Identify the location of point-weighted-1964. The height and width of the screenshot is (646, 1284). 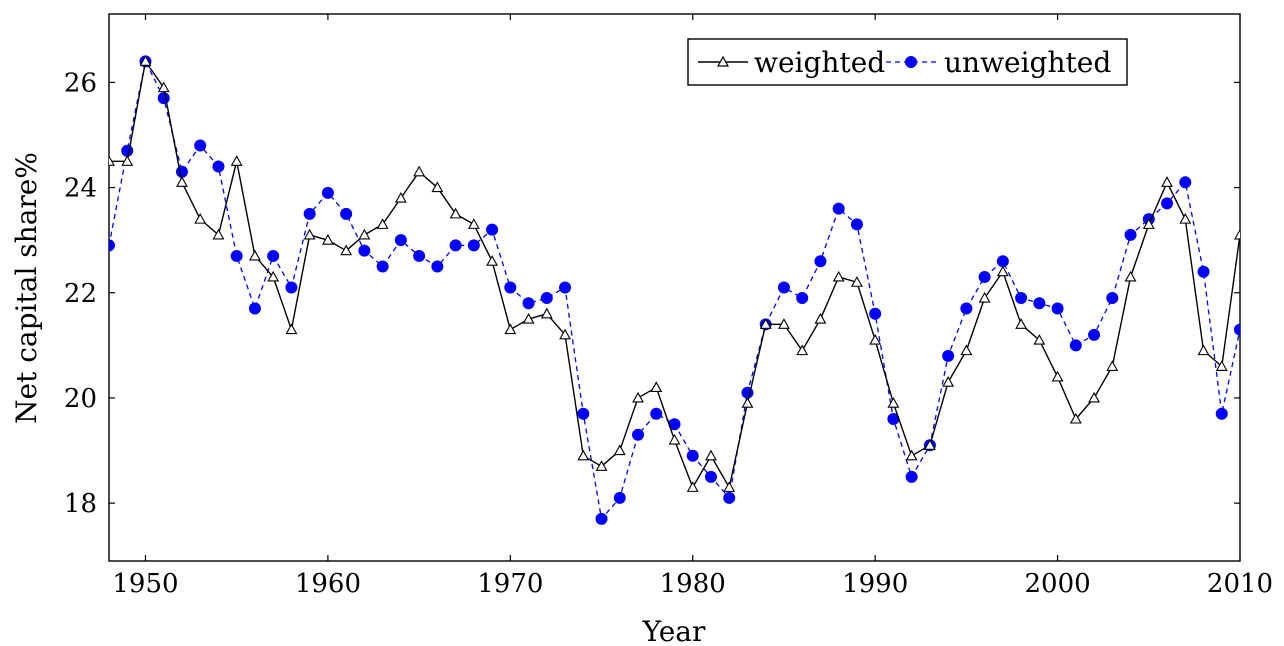
(400, 197).